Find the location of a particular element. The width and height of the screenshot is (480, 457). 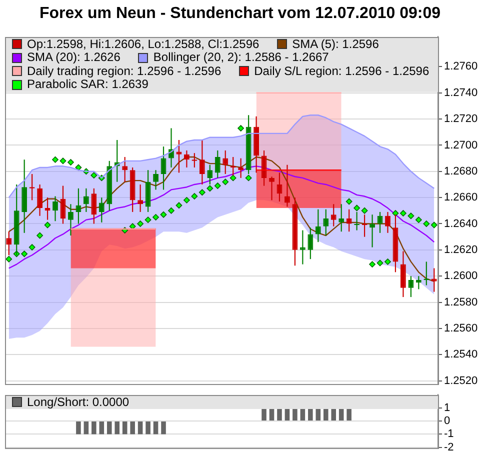

legend-label: SMA (20): 1.2626 is located at coordinates (73, 57).